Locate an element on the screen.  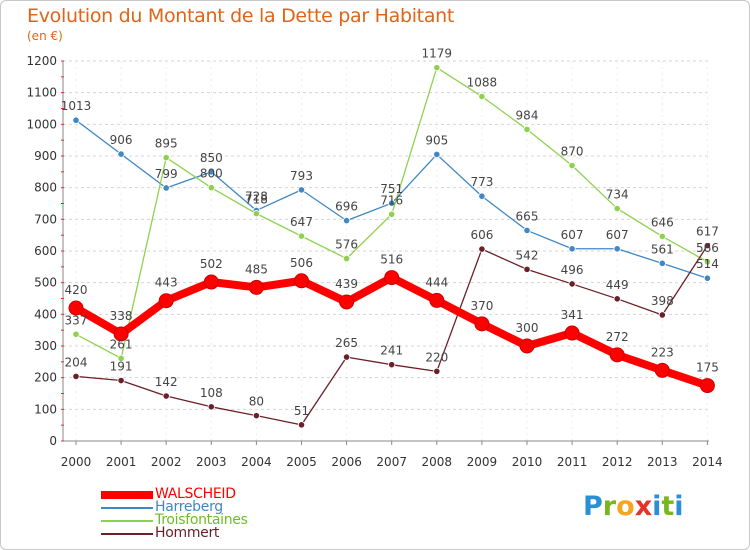
data-label: 566 is located at coordinates (707, 248).